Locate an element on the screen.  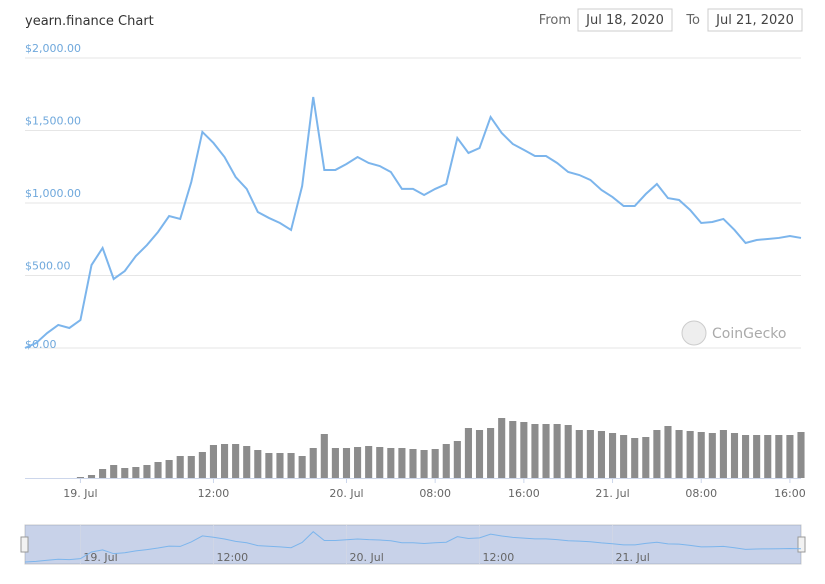
x-tick-label: 19. Jul is located at coordinates (80, 493).